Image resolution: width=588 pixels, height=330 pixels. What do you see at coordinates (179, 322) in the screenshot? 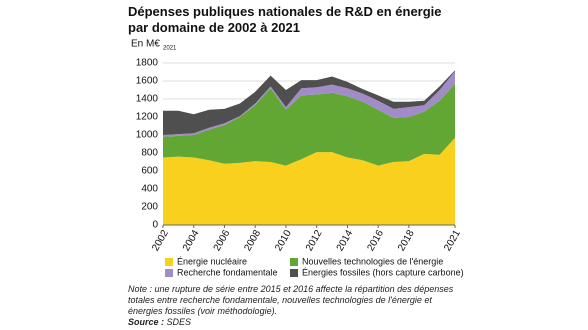
I see `source-value: SDES` at bounding box center [179, 322].